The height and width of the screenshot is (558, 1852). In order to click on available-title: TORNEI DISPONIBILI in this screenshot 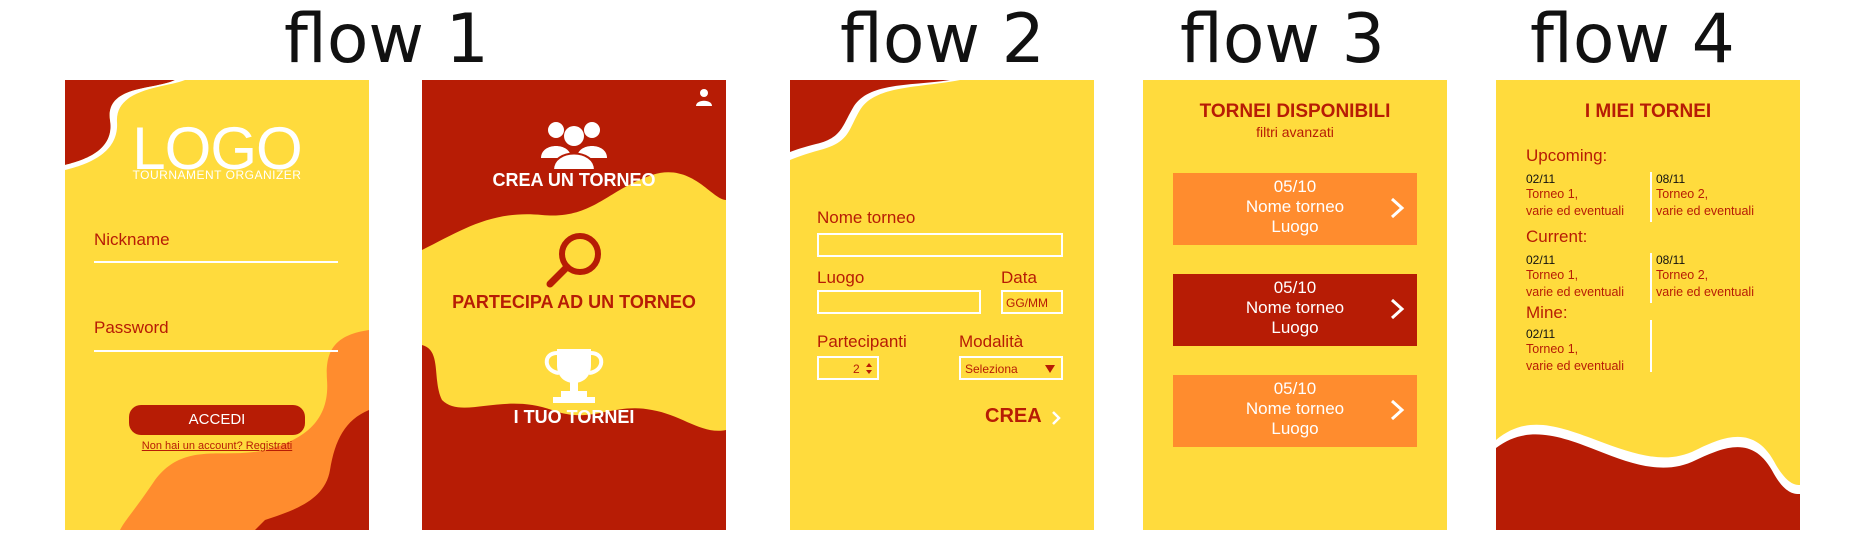, I will do `click(1295, 111)`.